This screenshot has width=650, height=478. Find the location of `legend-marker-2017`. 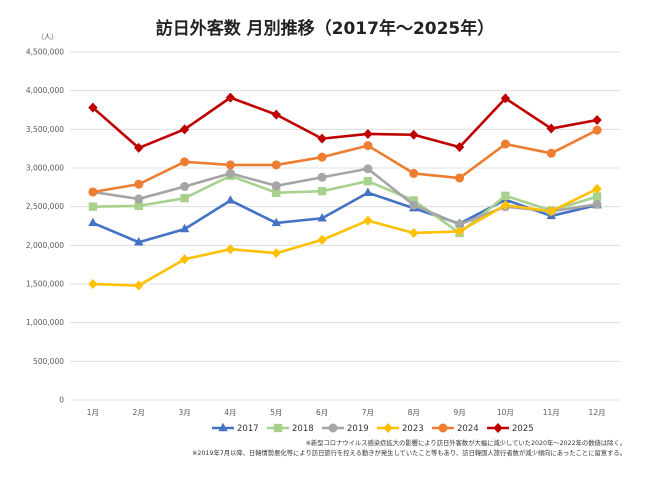

legend-marker-2017 is located at coordinates (223, 427).